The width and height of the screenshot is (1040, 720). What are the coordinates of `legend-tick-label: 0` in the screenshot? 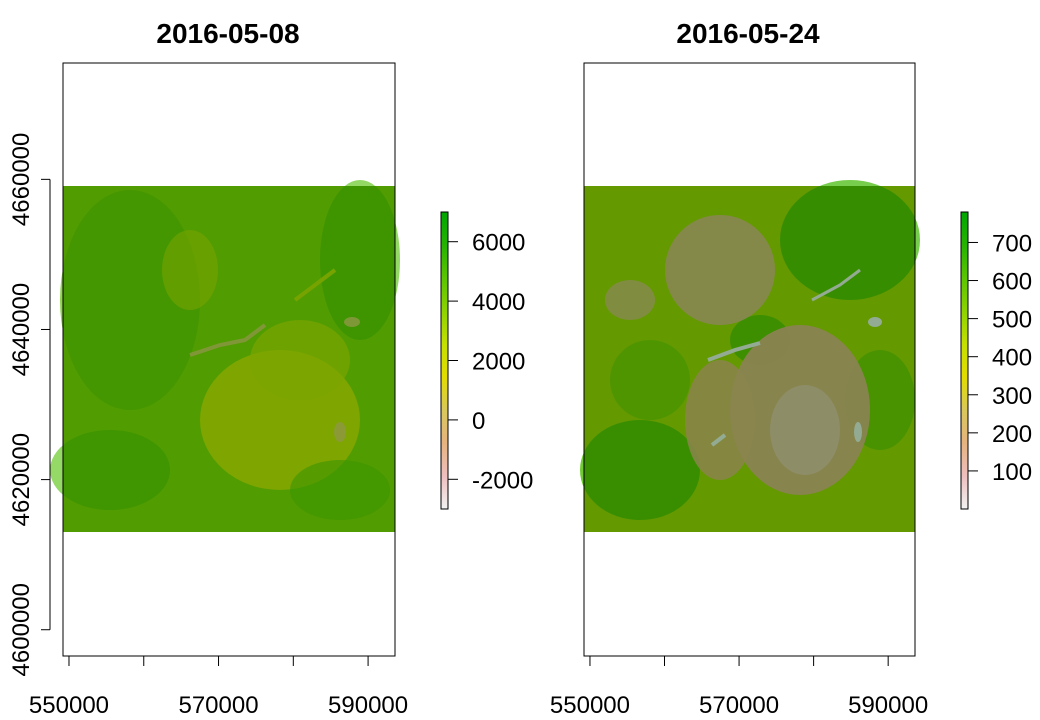 It's located at (478, 421).